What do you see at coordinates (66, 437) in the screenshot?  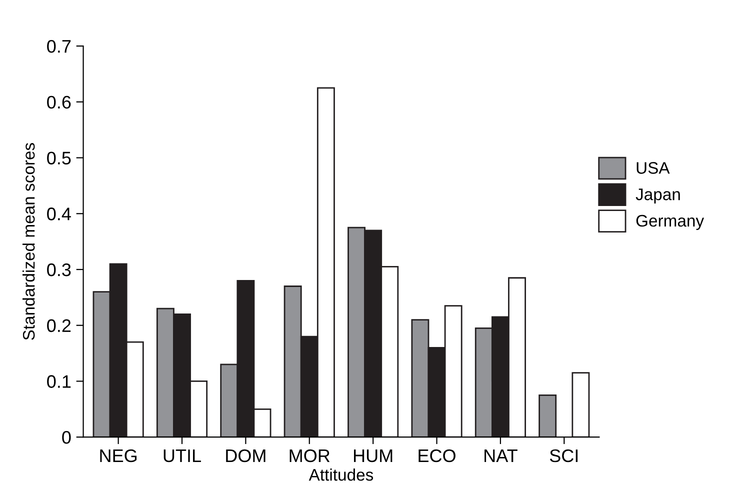 I see `y-tick-label: 0` at bounding box center [66, 437].